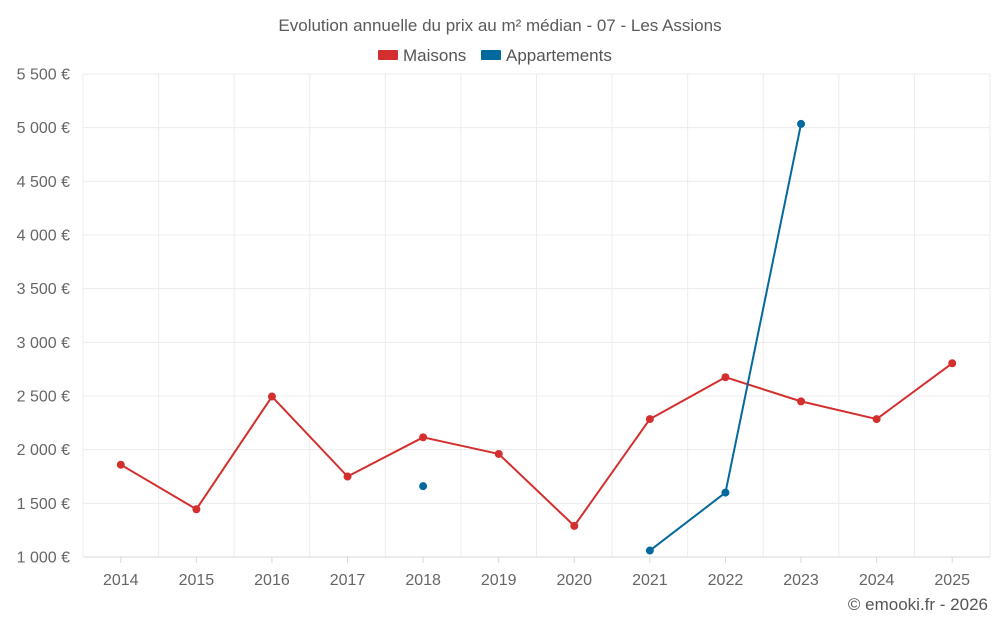 This screenshot has width=1000, height=625. What do you see at coordinates (801, 580) in the screenshot?
I see `x-tick-label: 2023` at bounding box center [801, 580].